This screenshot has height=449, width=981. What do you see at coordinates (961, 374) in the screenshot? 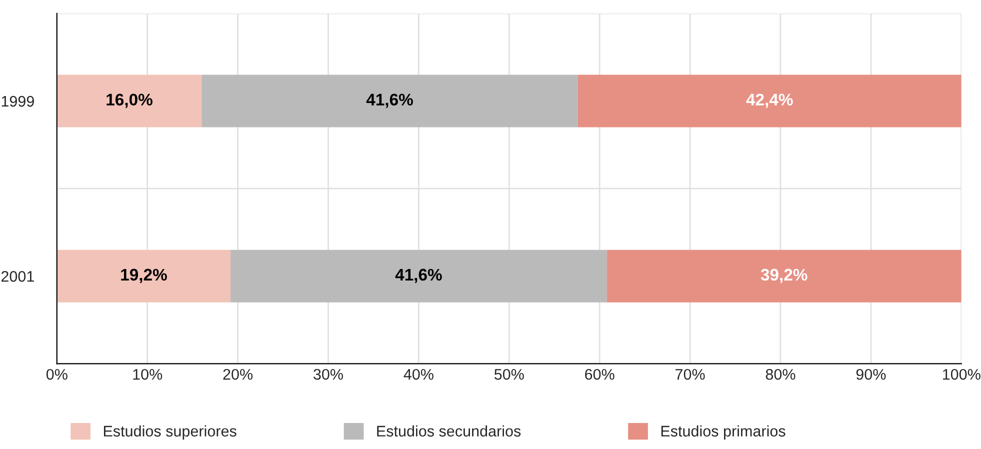
I see `x-tick-label: 100%` at bounding box center [961, 374].